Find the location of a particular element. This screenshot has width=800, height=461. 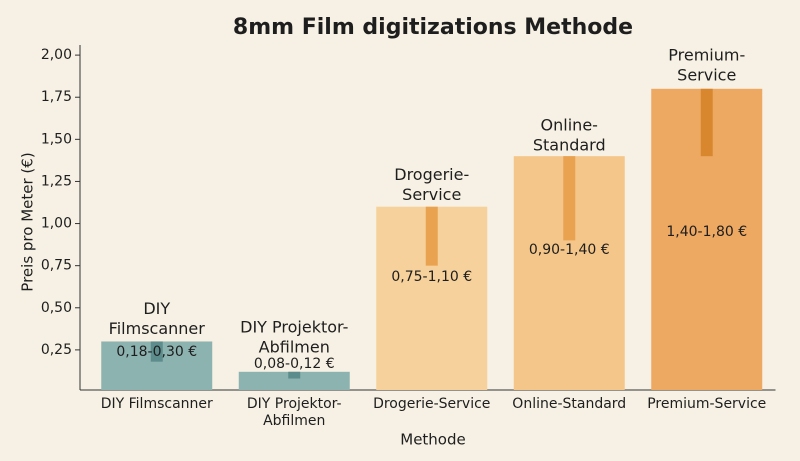

value-label: 0,75-1,10 € is located at coordinates (431, 277).